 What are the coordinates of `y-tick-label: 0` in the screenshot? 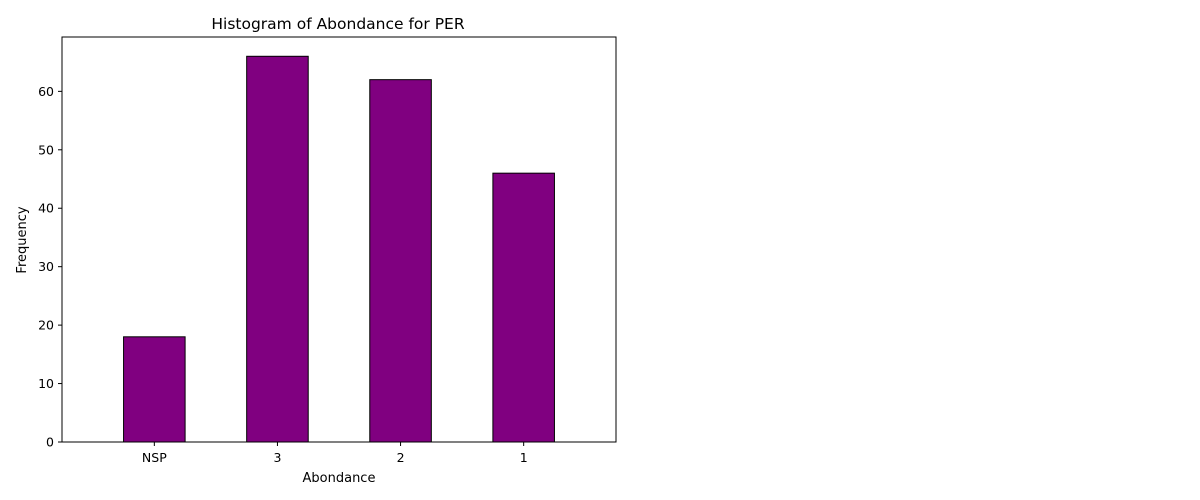 It's located at (50, 442).